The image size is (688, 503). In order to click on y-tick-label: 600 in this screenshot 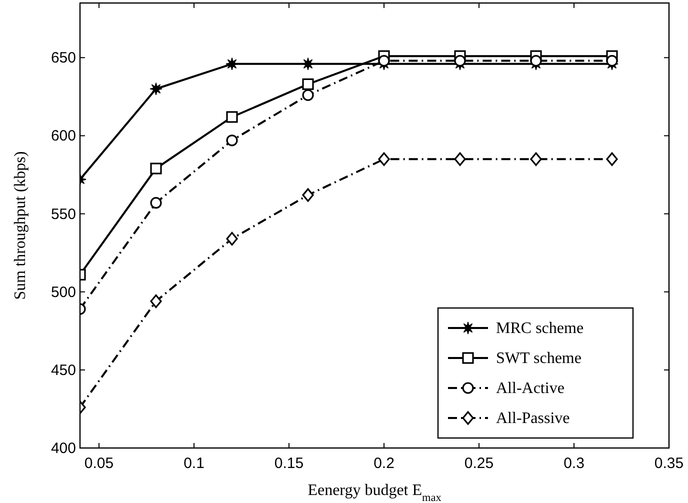, I will do `click(63, 136)`.